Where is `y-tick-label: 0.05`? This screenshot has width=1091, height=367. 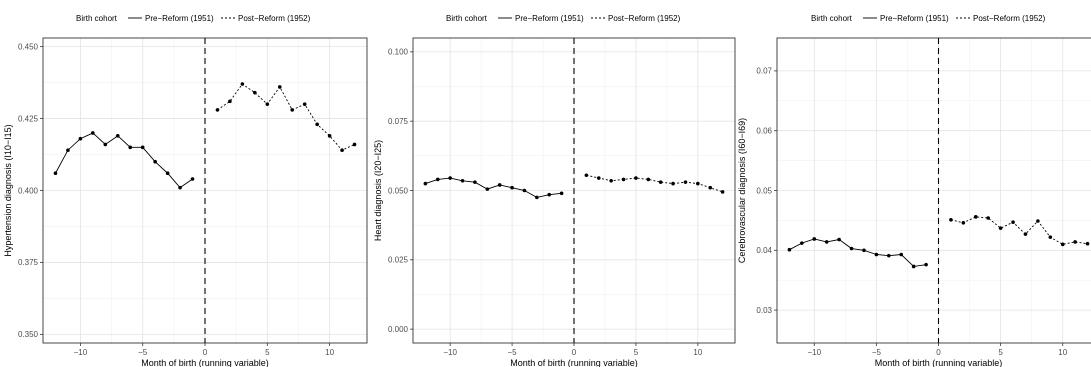
y-tick-label: 0.05 is located at coordinates (764, 190).